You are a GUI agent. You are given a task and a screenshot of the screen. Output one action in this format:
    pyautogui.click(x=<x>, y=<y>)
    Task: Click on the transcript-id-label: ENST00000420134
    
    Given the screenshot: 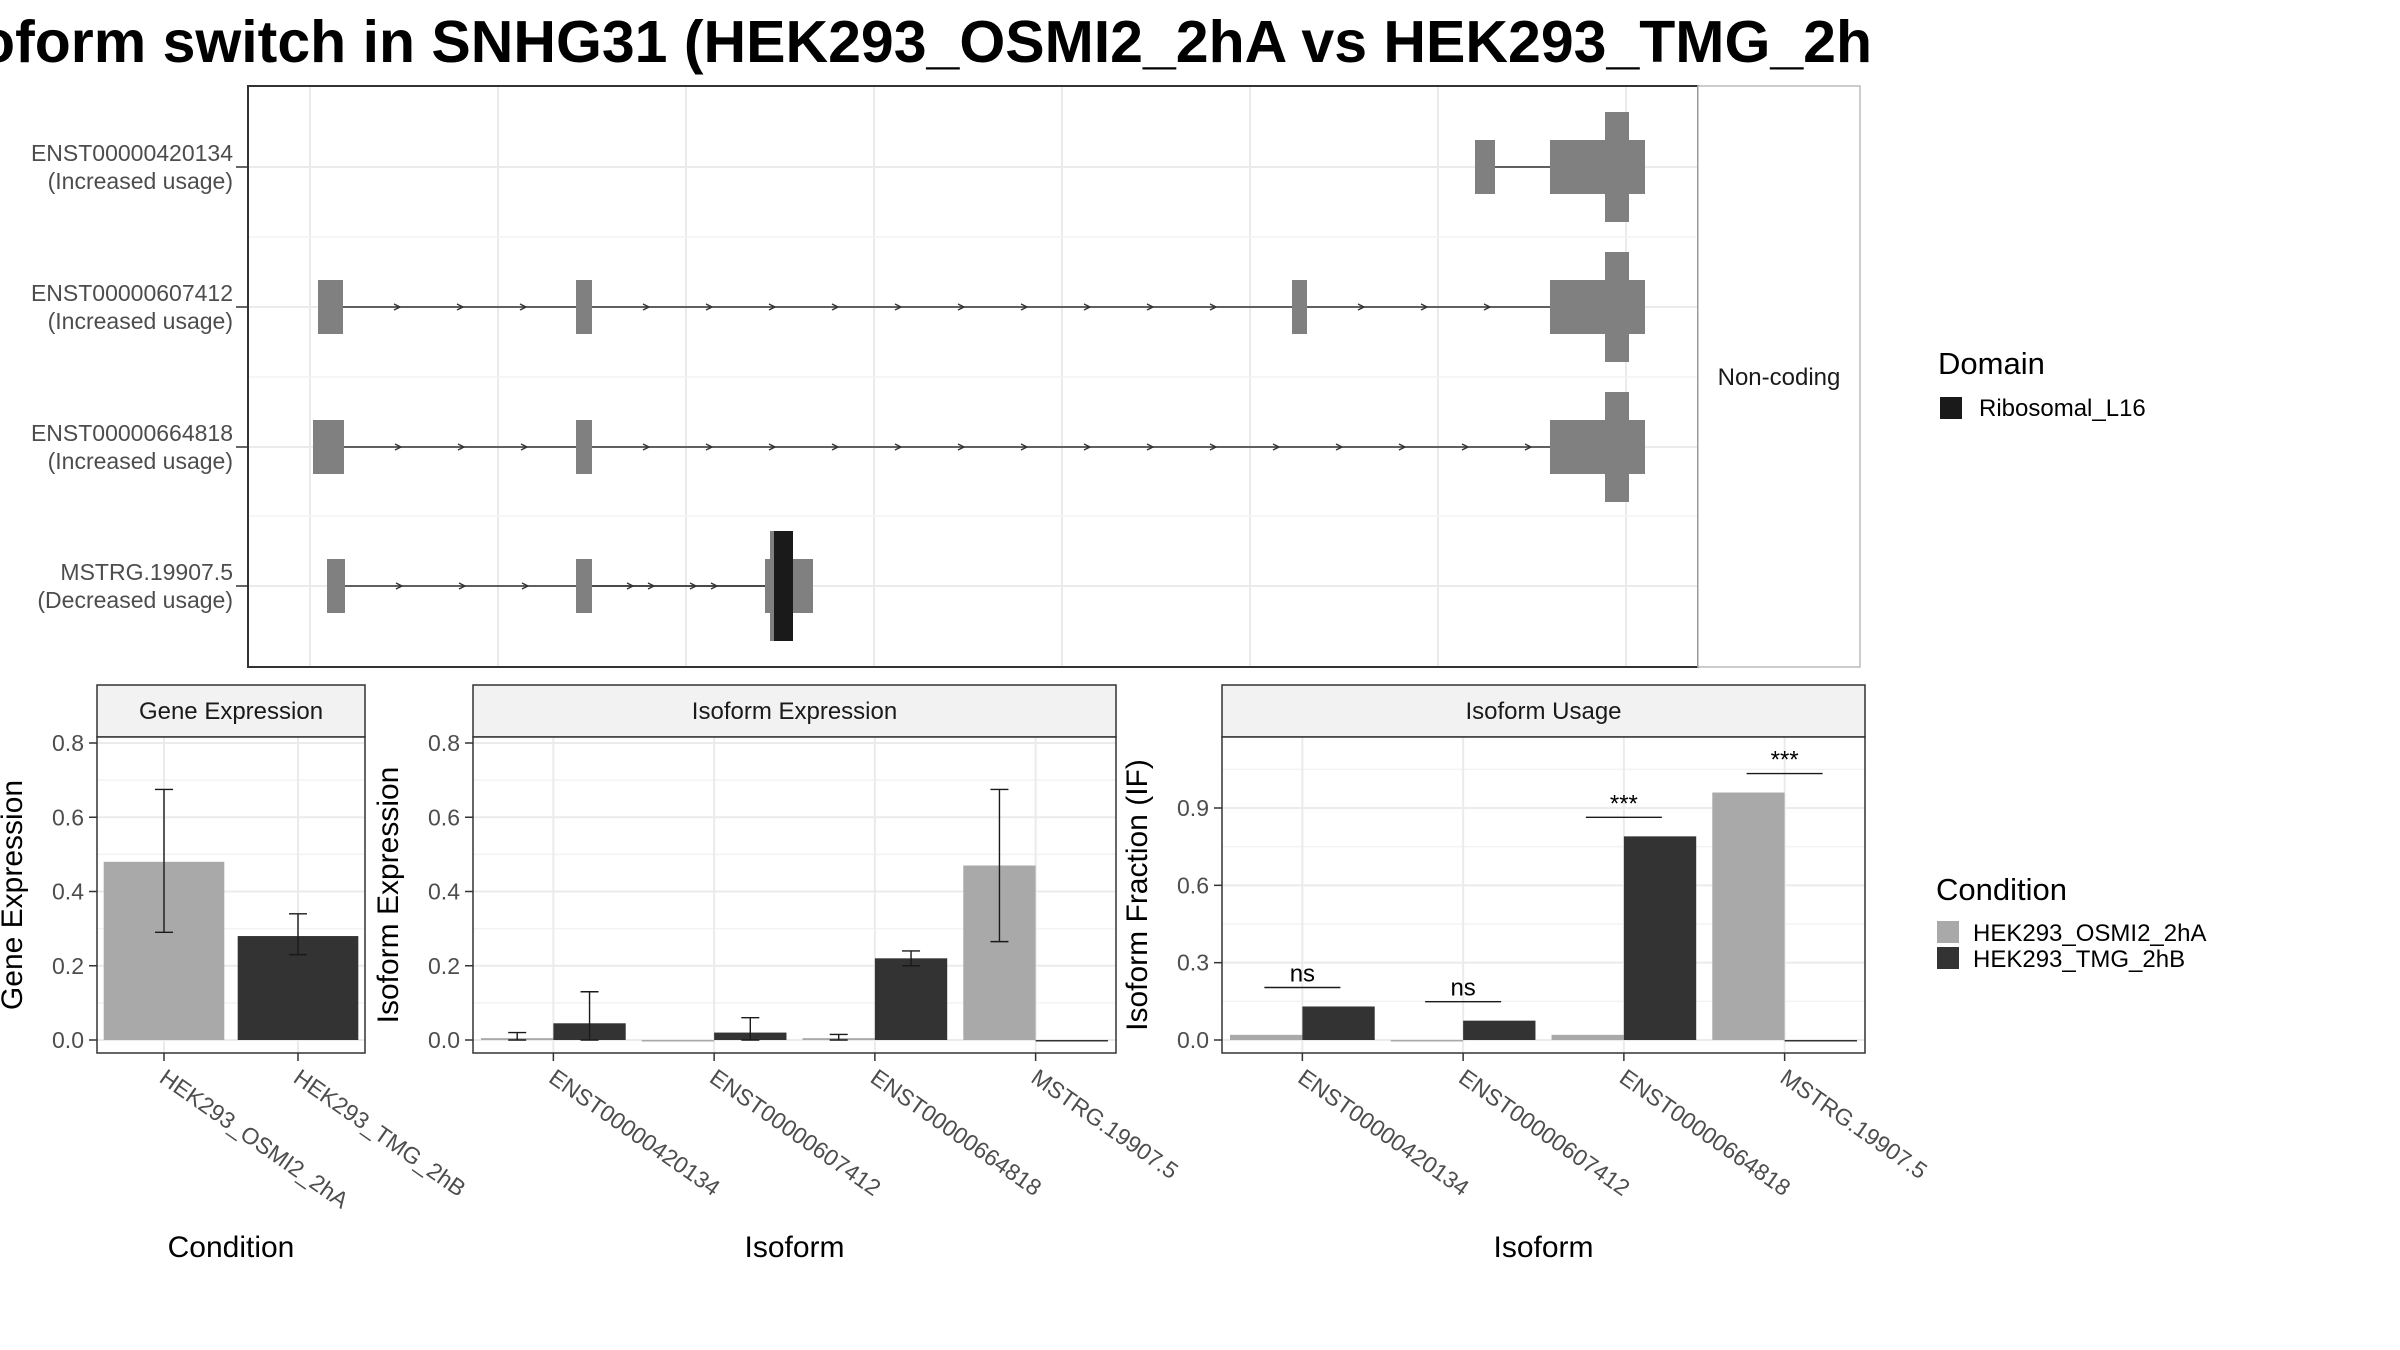 What is the action you would take?
    pyautogui.click(x=132, y=153)
    